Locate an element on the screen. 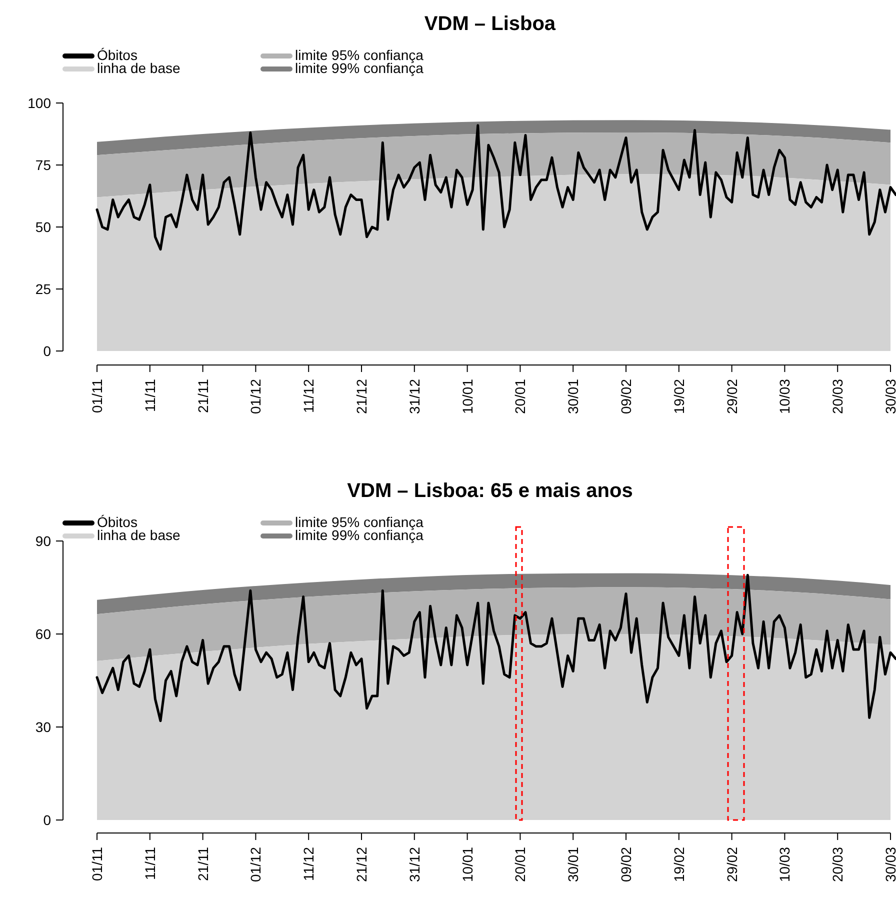 This screenshot has width=896, height=900. y-tick-label: 75 is located at coordinates (43, 165).